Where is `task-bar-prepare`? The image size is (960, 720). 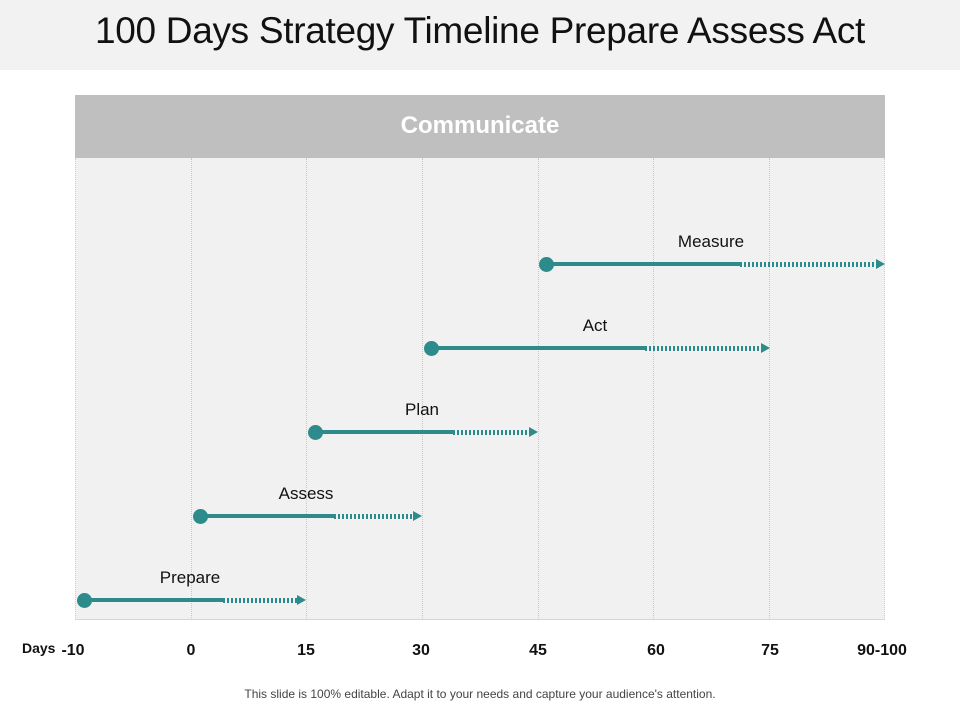
task-bar-prepare is located at coordinates (154, 600).